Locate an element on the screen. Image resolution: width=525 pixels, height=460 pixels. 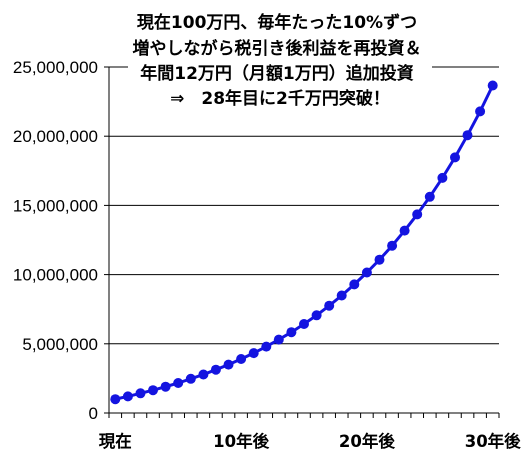
y-tick-label: 5,000,000 is located at coordinates (60, 344).